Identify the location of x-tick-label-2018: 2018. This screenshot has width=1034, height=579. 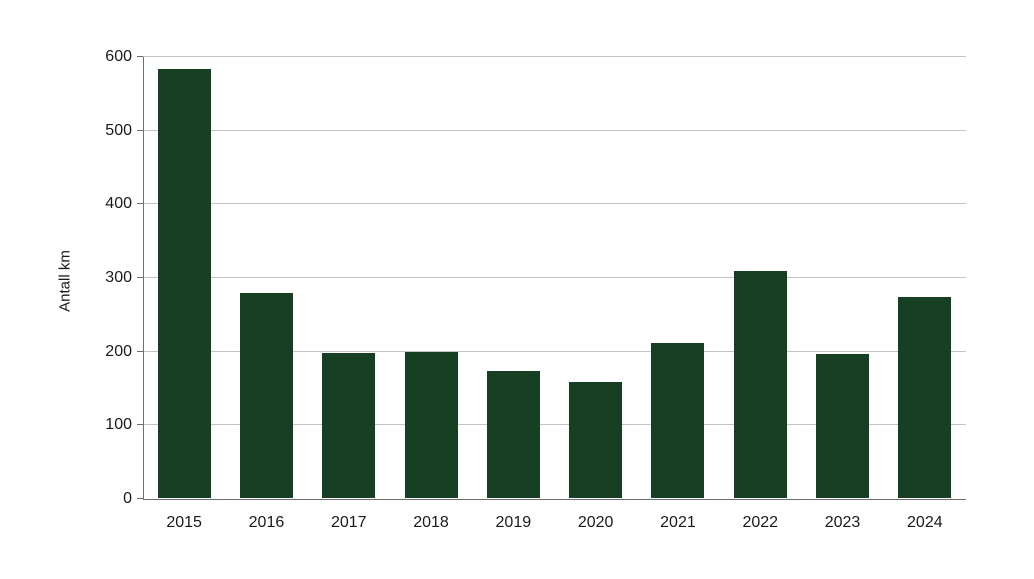
(431, 522).